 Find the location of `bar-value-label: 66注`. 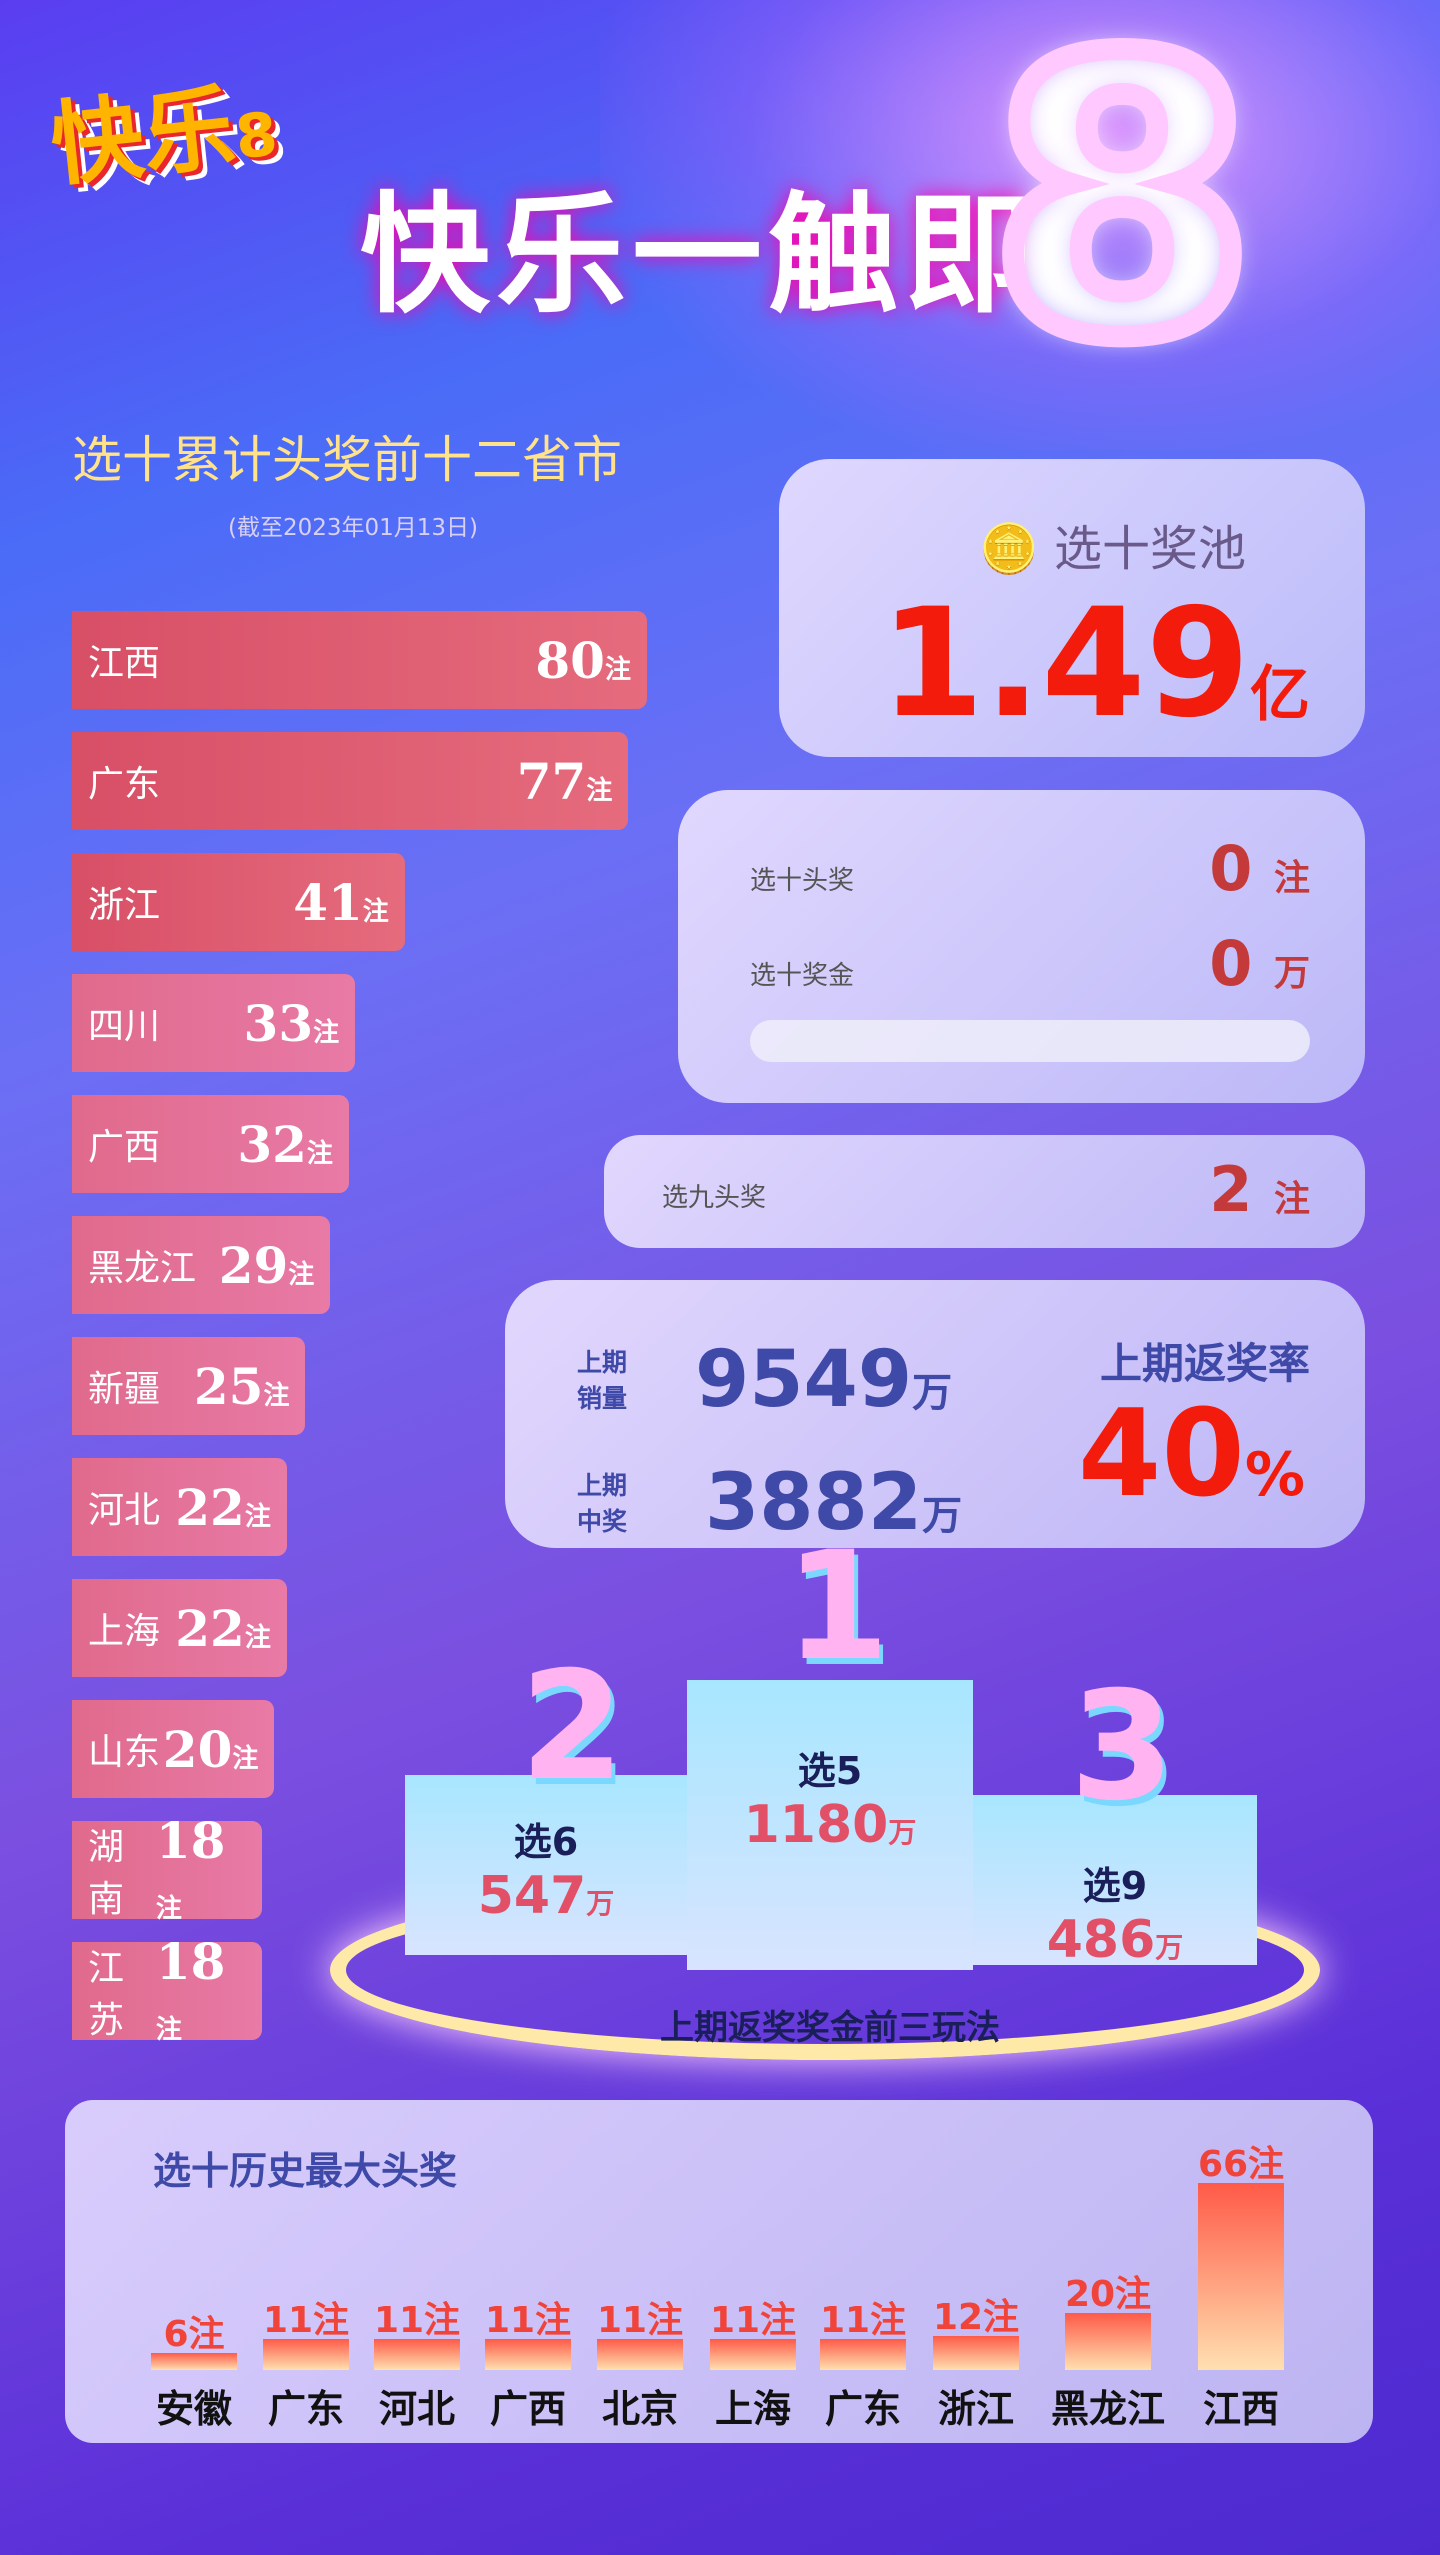

bar-value-label: 66注 is located at coordinates (1241, 2164).